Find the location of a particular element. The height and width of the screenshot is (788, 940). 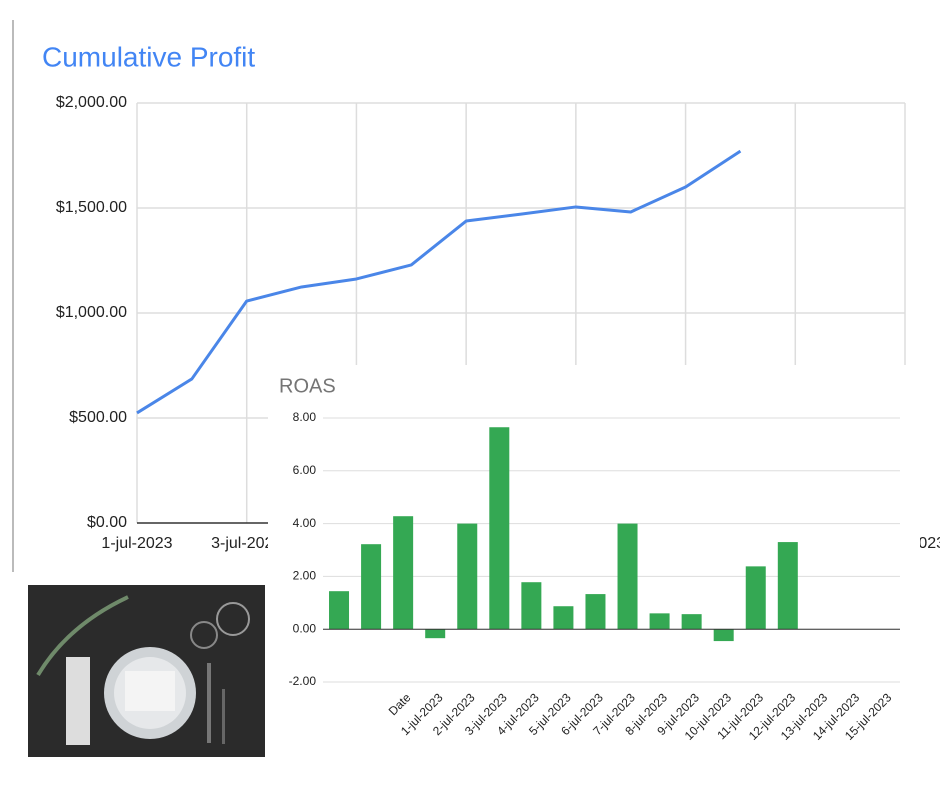

napkin is located at coordinates (78, 701).